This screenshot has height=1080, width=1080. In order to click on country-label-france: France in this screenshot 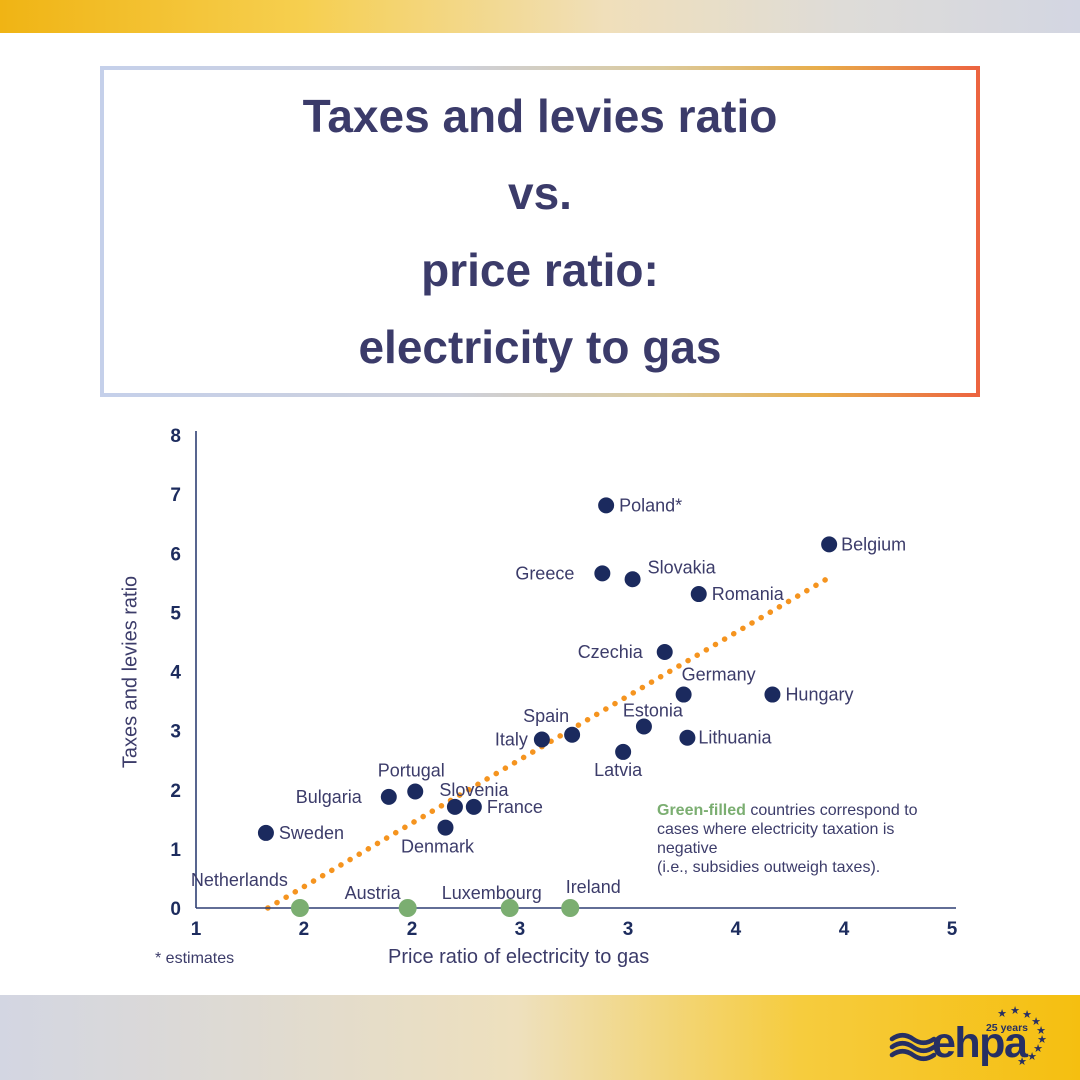, I will do `click(515, 807)`.